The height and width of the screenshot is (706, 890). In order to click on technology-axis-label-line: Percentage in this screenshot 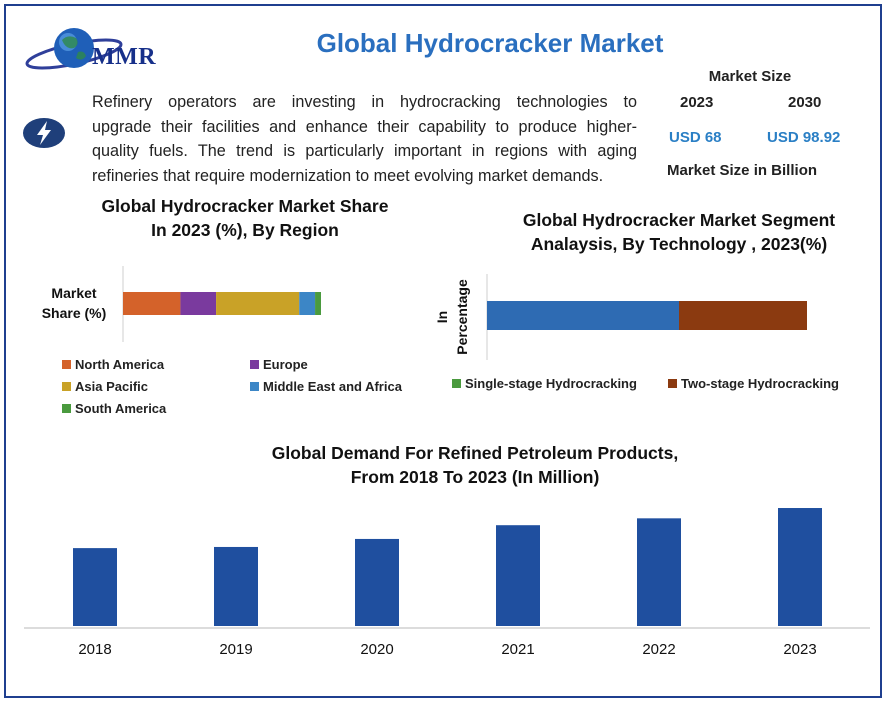, I will do `click(462, 317)`.